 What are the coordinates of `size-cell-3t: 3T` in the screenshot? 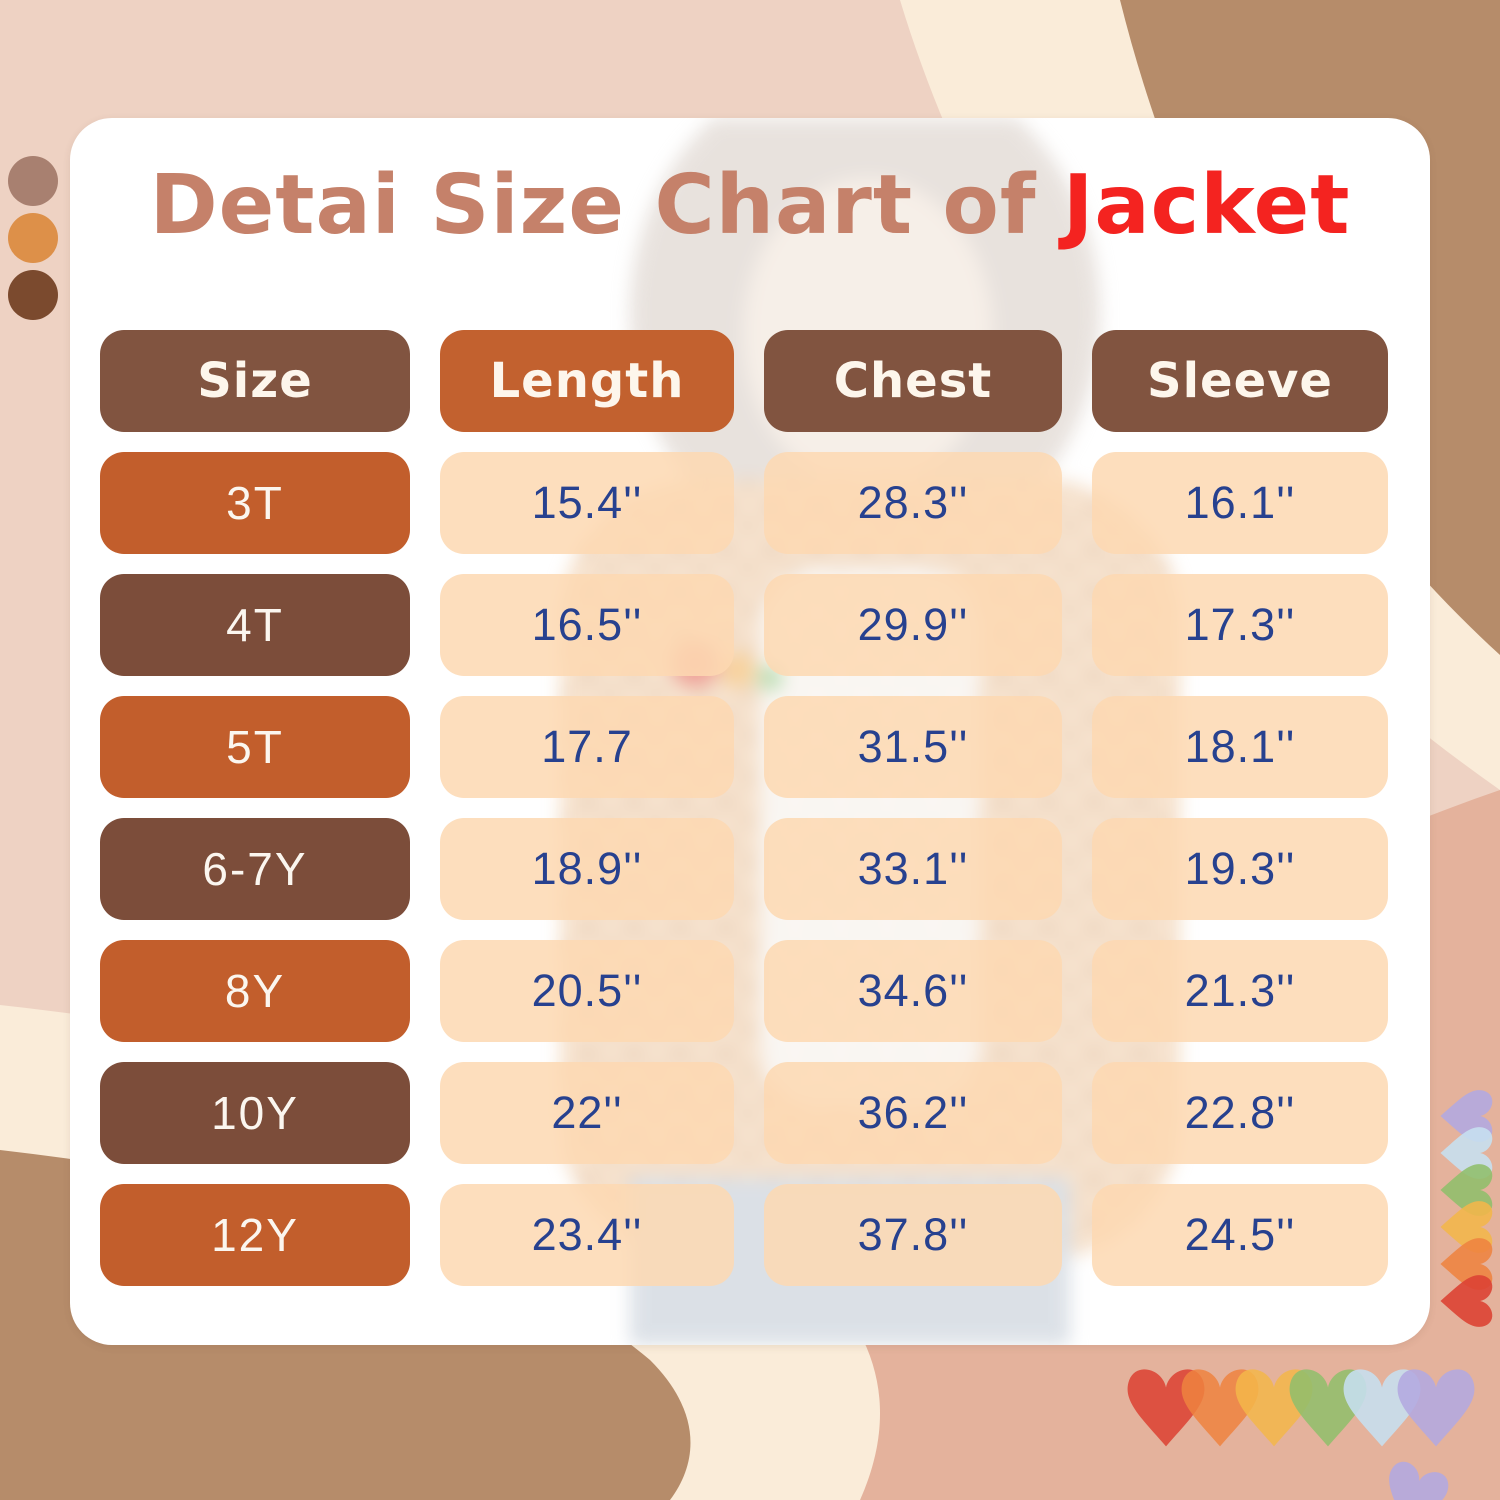 It's located at (255, 503).